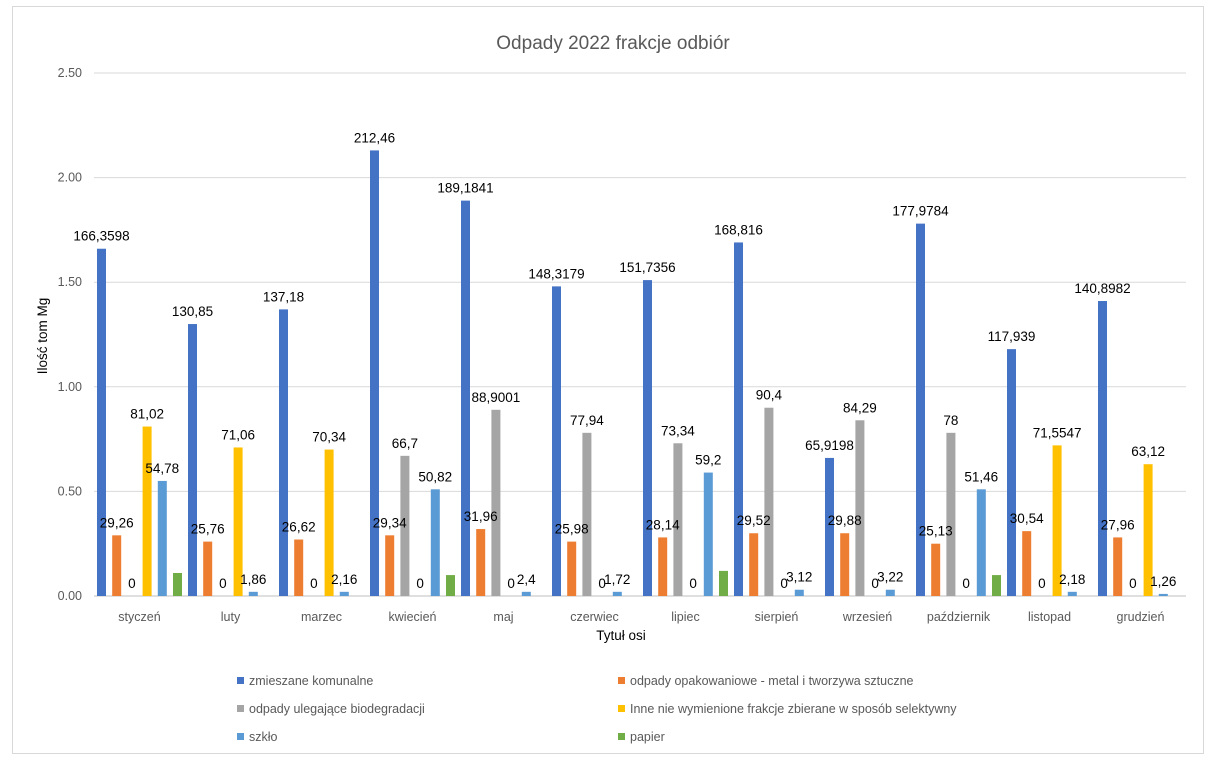 This screenshot has height=758, width=1206. What do you see at coordinates (1163, 581) in the screenshot?
I see `data-label: 1,26` at bounding box center [1163, 581].